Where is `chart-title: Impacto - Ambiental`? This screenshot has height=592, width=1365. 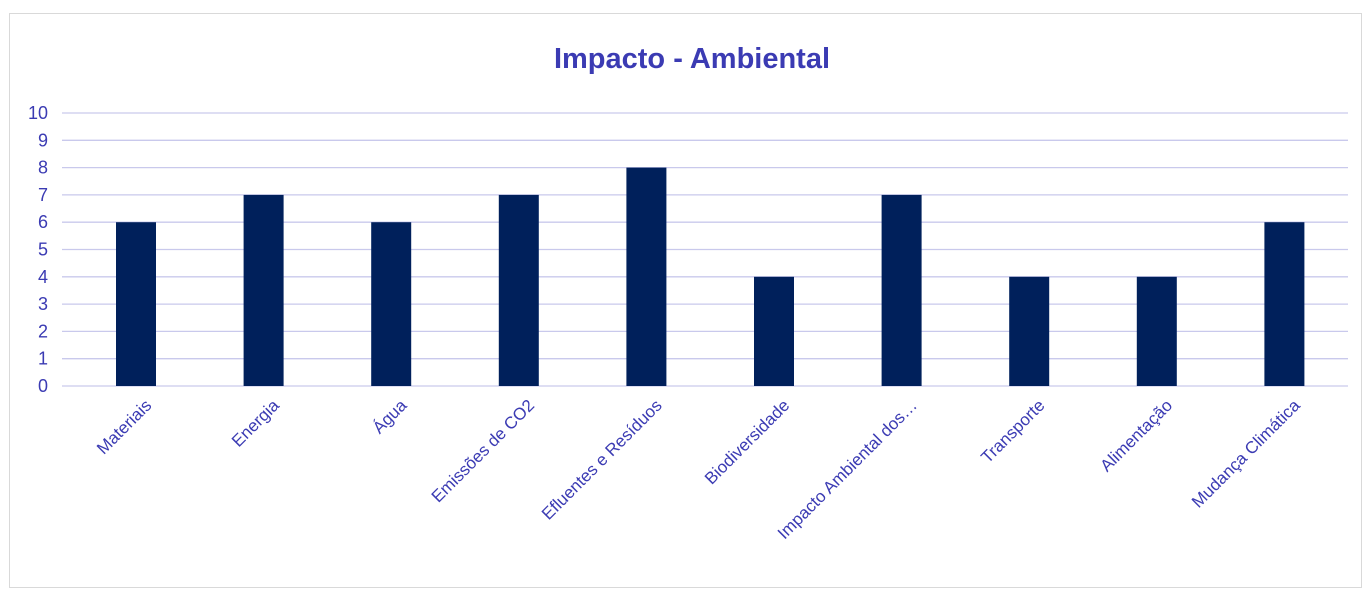
chart-title: Impacto - Ambiental is located at coordinates (692, 59).